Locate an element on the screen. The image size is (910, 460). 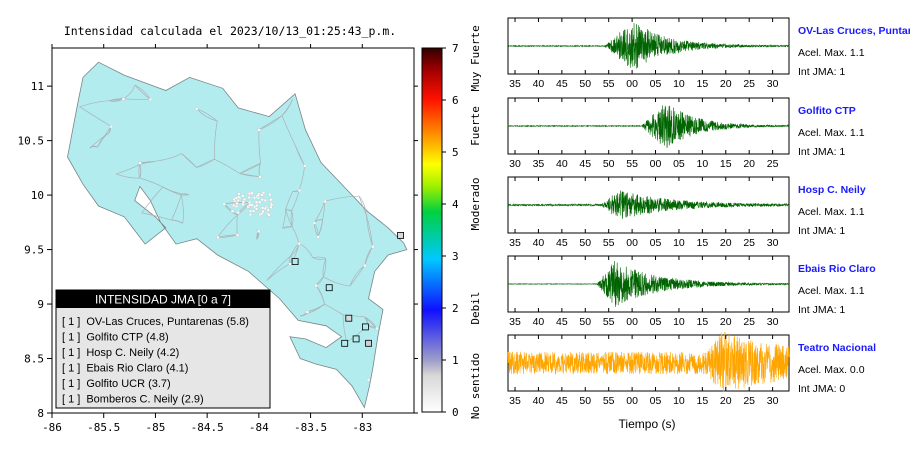
map-y-tick-label: 11 is located at coordinates (37, 86).